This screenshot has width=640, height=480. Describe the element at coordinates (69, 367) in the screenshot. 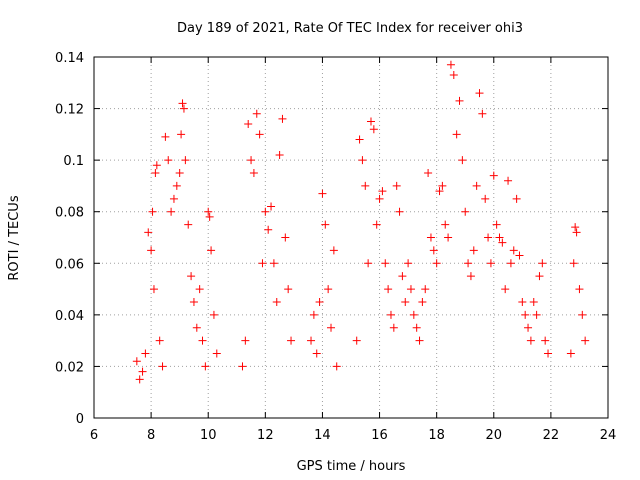

I see `y-tick-label: 0.02` at that location.